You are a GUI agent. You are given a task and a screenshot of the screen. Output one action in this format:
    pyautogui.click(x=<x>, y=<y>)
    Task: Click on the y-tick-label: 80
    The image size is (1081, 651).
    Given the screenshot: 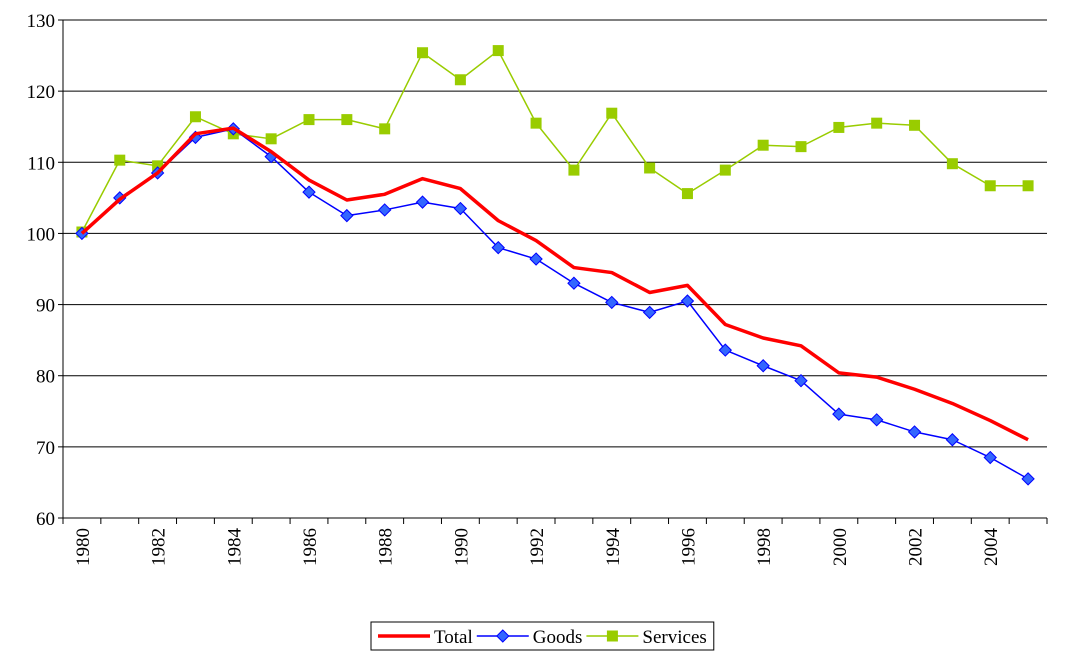 What is the action you would take?
    pyautogui.click(x=45, y=377)
    